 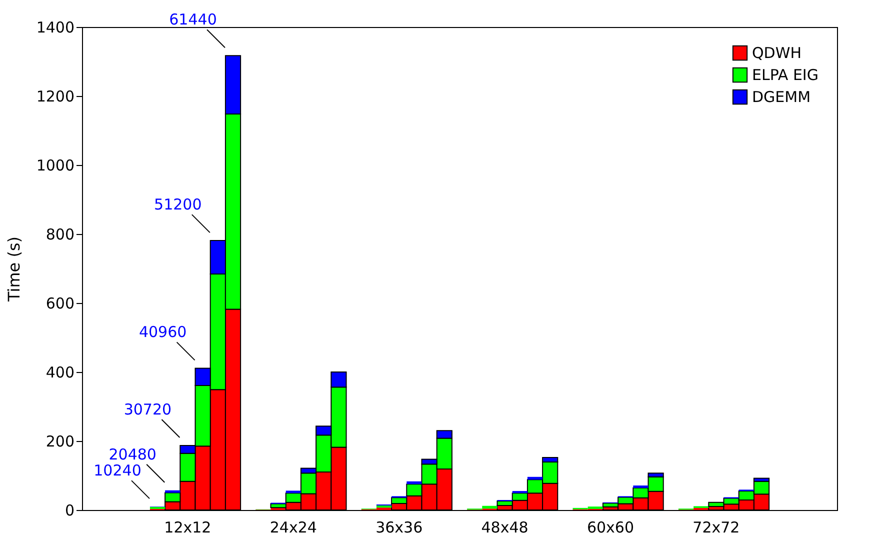 What do you see at coordinates (193, 19) in the screenshot?
I see `annotation: 61440` at bounding box center [193, 19].